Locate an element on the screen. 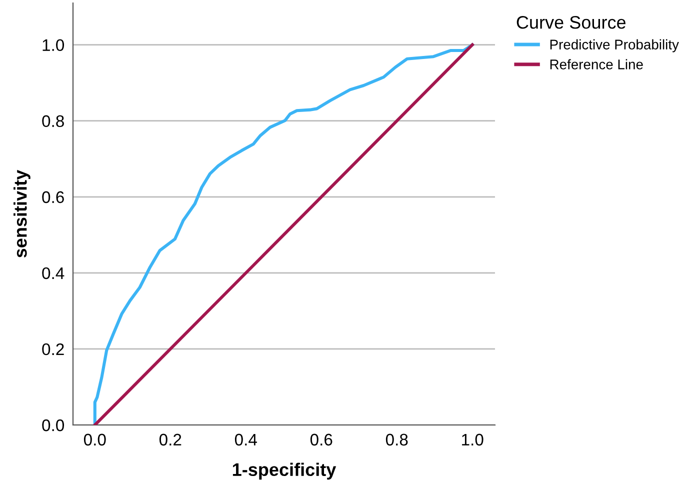 The height and width of the screenshot is (485, 697). y-axis-title: sensitivity is located at coordinates (22, 214).